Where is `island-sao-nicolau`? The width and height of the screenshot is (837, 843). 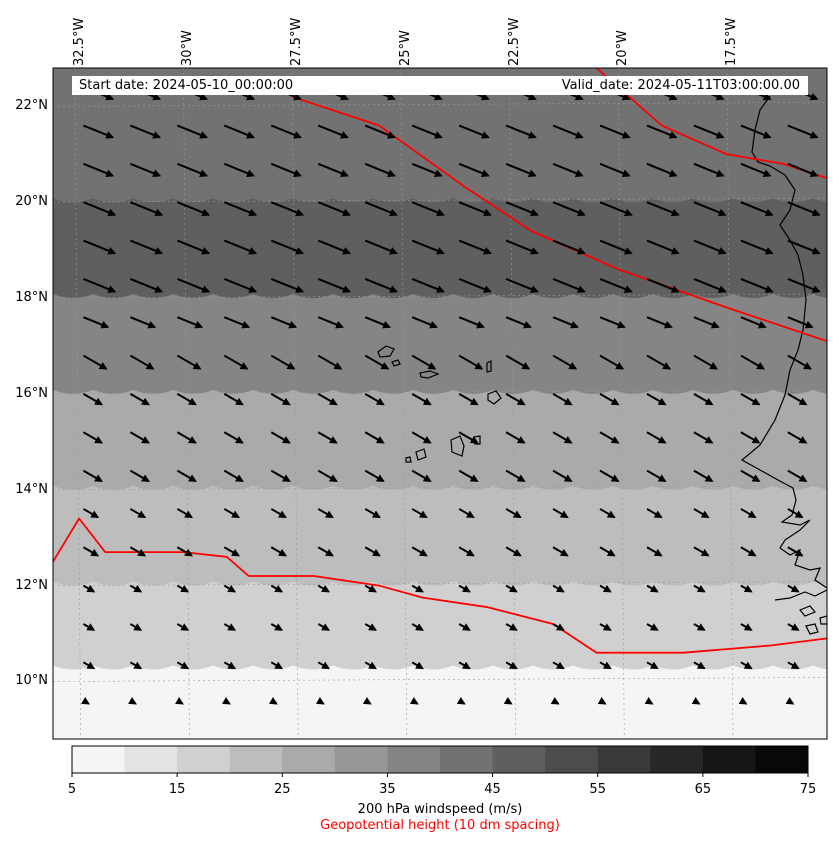
island-sao-nicolau is located at coordinates (429, 374).